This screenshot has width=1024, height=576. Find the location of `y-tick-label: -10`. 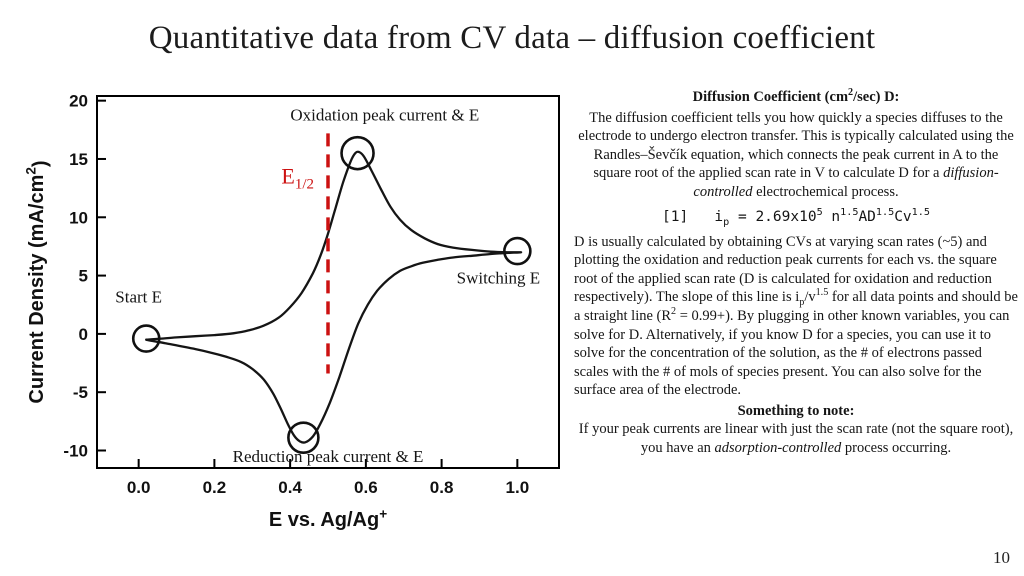

y-tick-label: -10 is located at coordinates (75, 451).